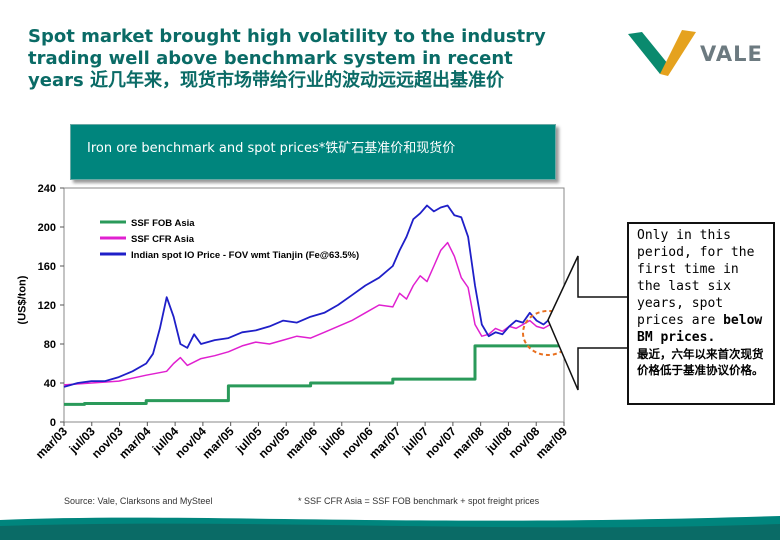  Describe the element at coordinates (53, 423) in the screenshot. I see `y-tick-label: 0` at that location.